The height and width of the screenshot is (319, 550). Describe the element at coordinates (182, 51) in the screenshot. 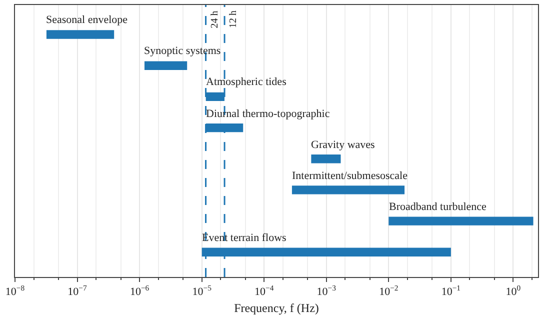

I see `y-tick-label: Synoptic systems` at that location.